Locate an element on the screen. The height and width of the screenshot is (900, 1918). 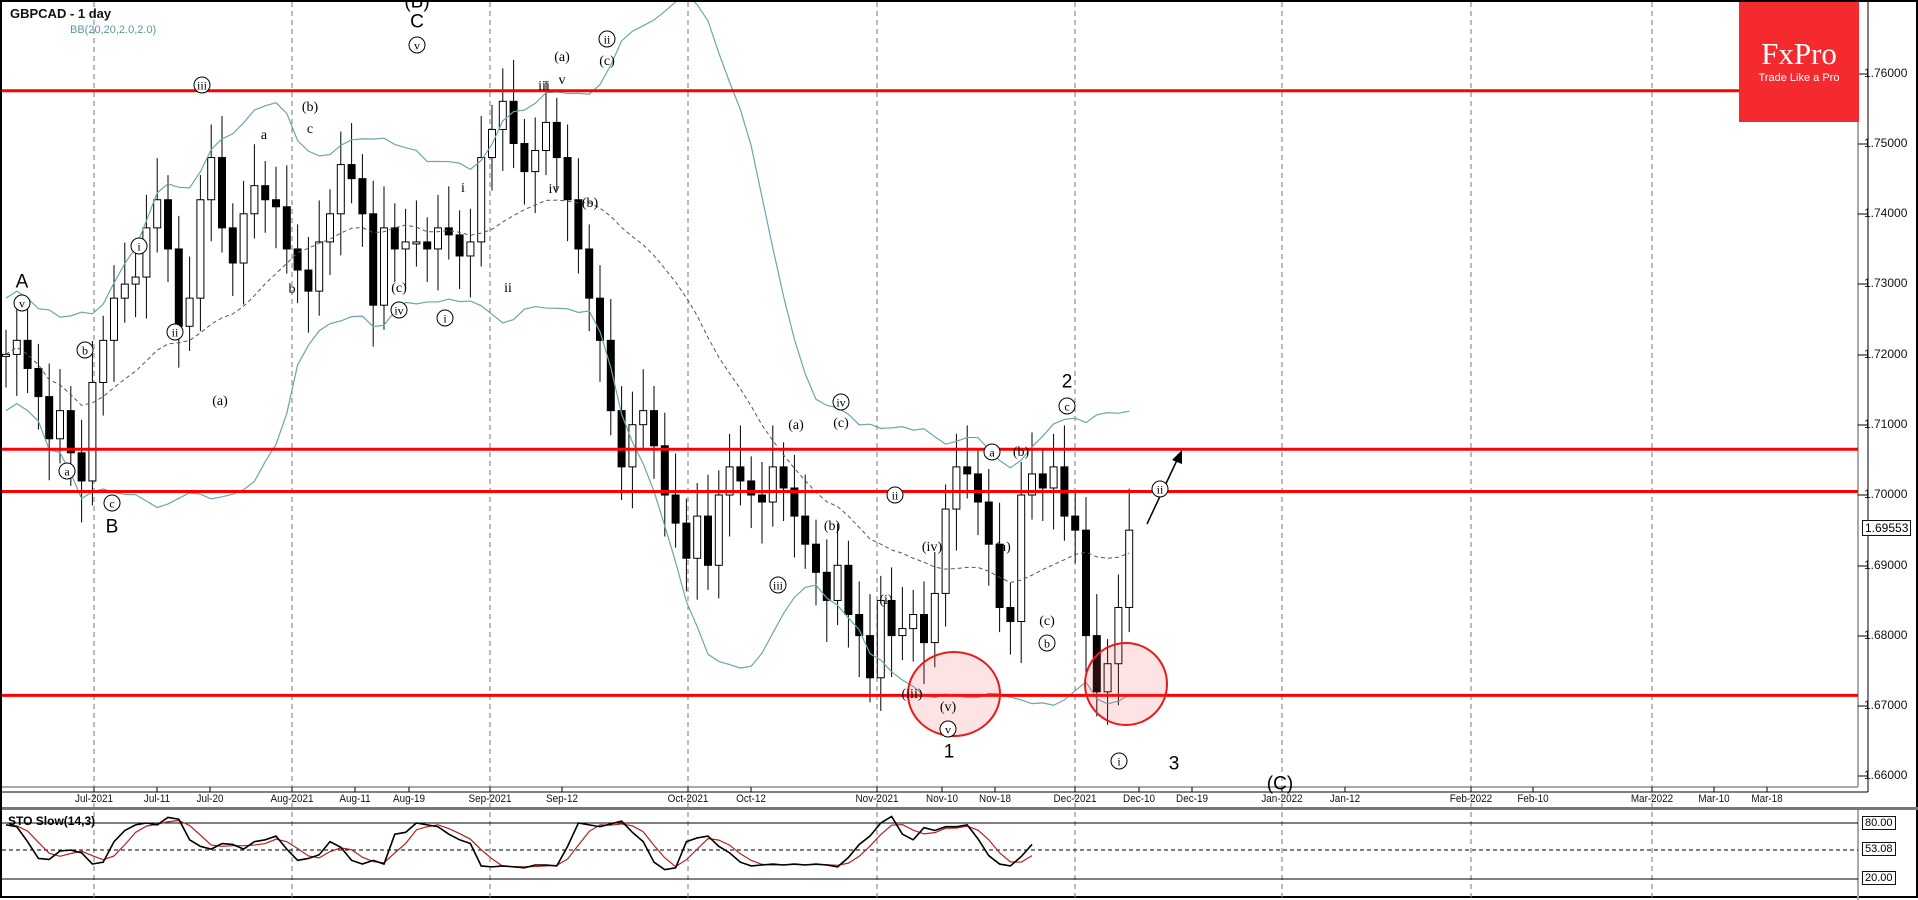
price-label: 1.76000 is located at coordinates (1886, 73).